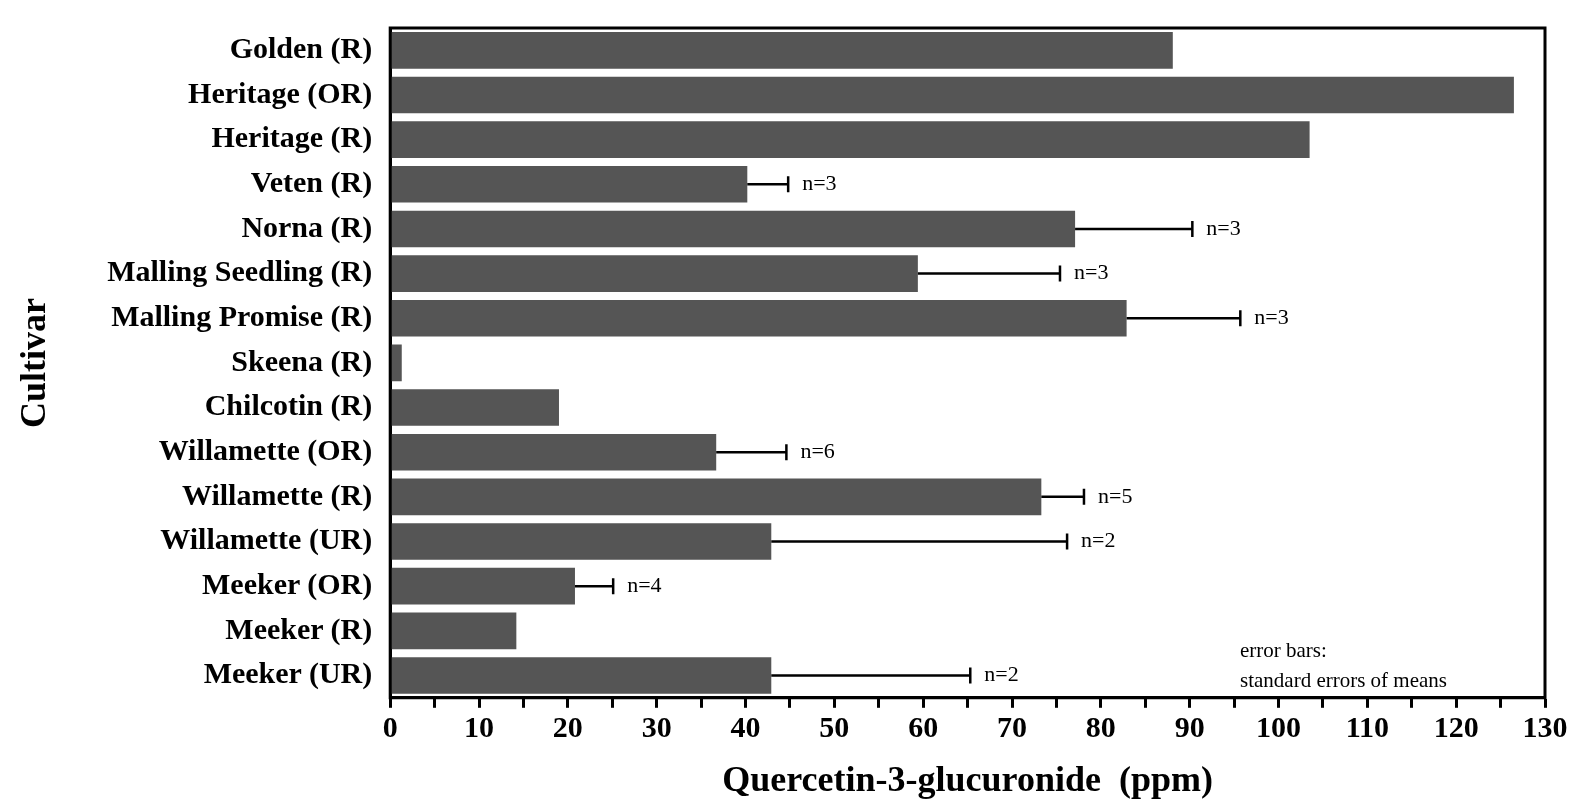  What do you see at coordinates (32, 362) in the screenshot?
I see `y-axis-title: Cultivar` at bounding box center [32, 362].